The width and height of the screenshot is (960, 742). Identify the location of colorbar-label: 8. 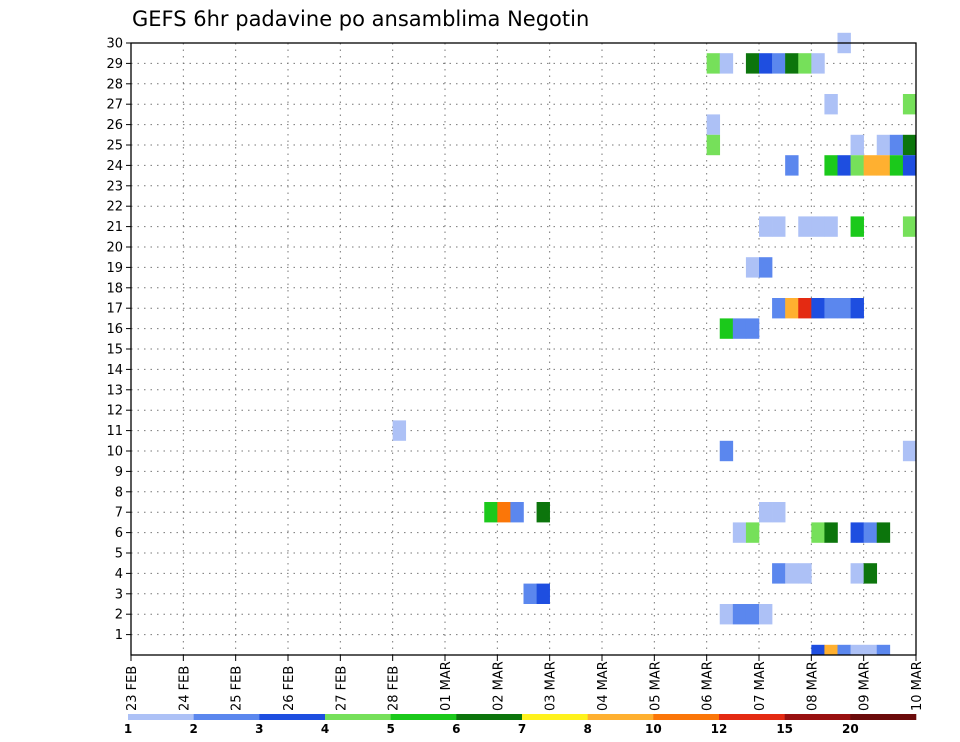
(587, 729).